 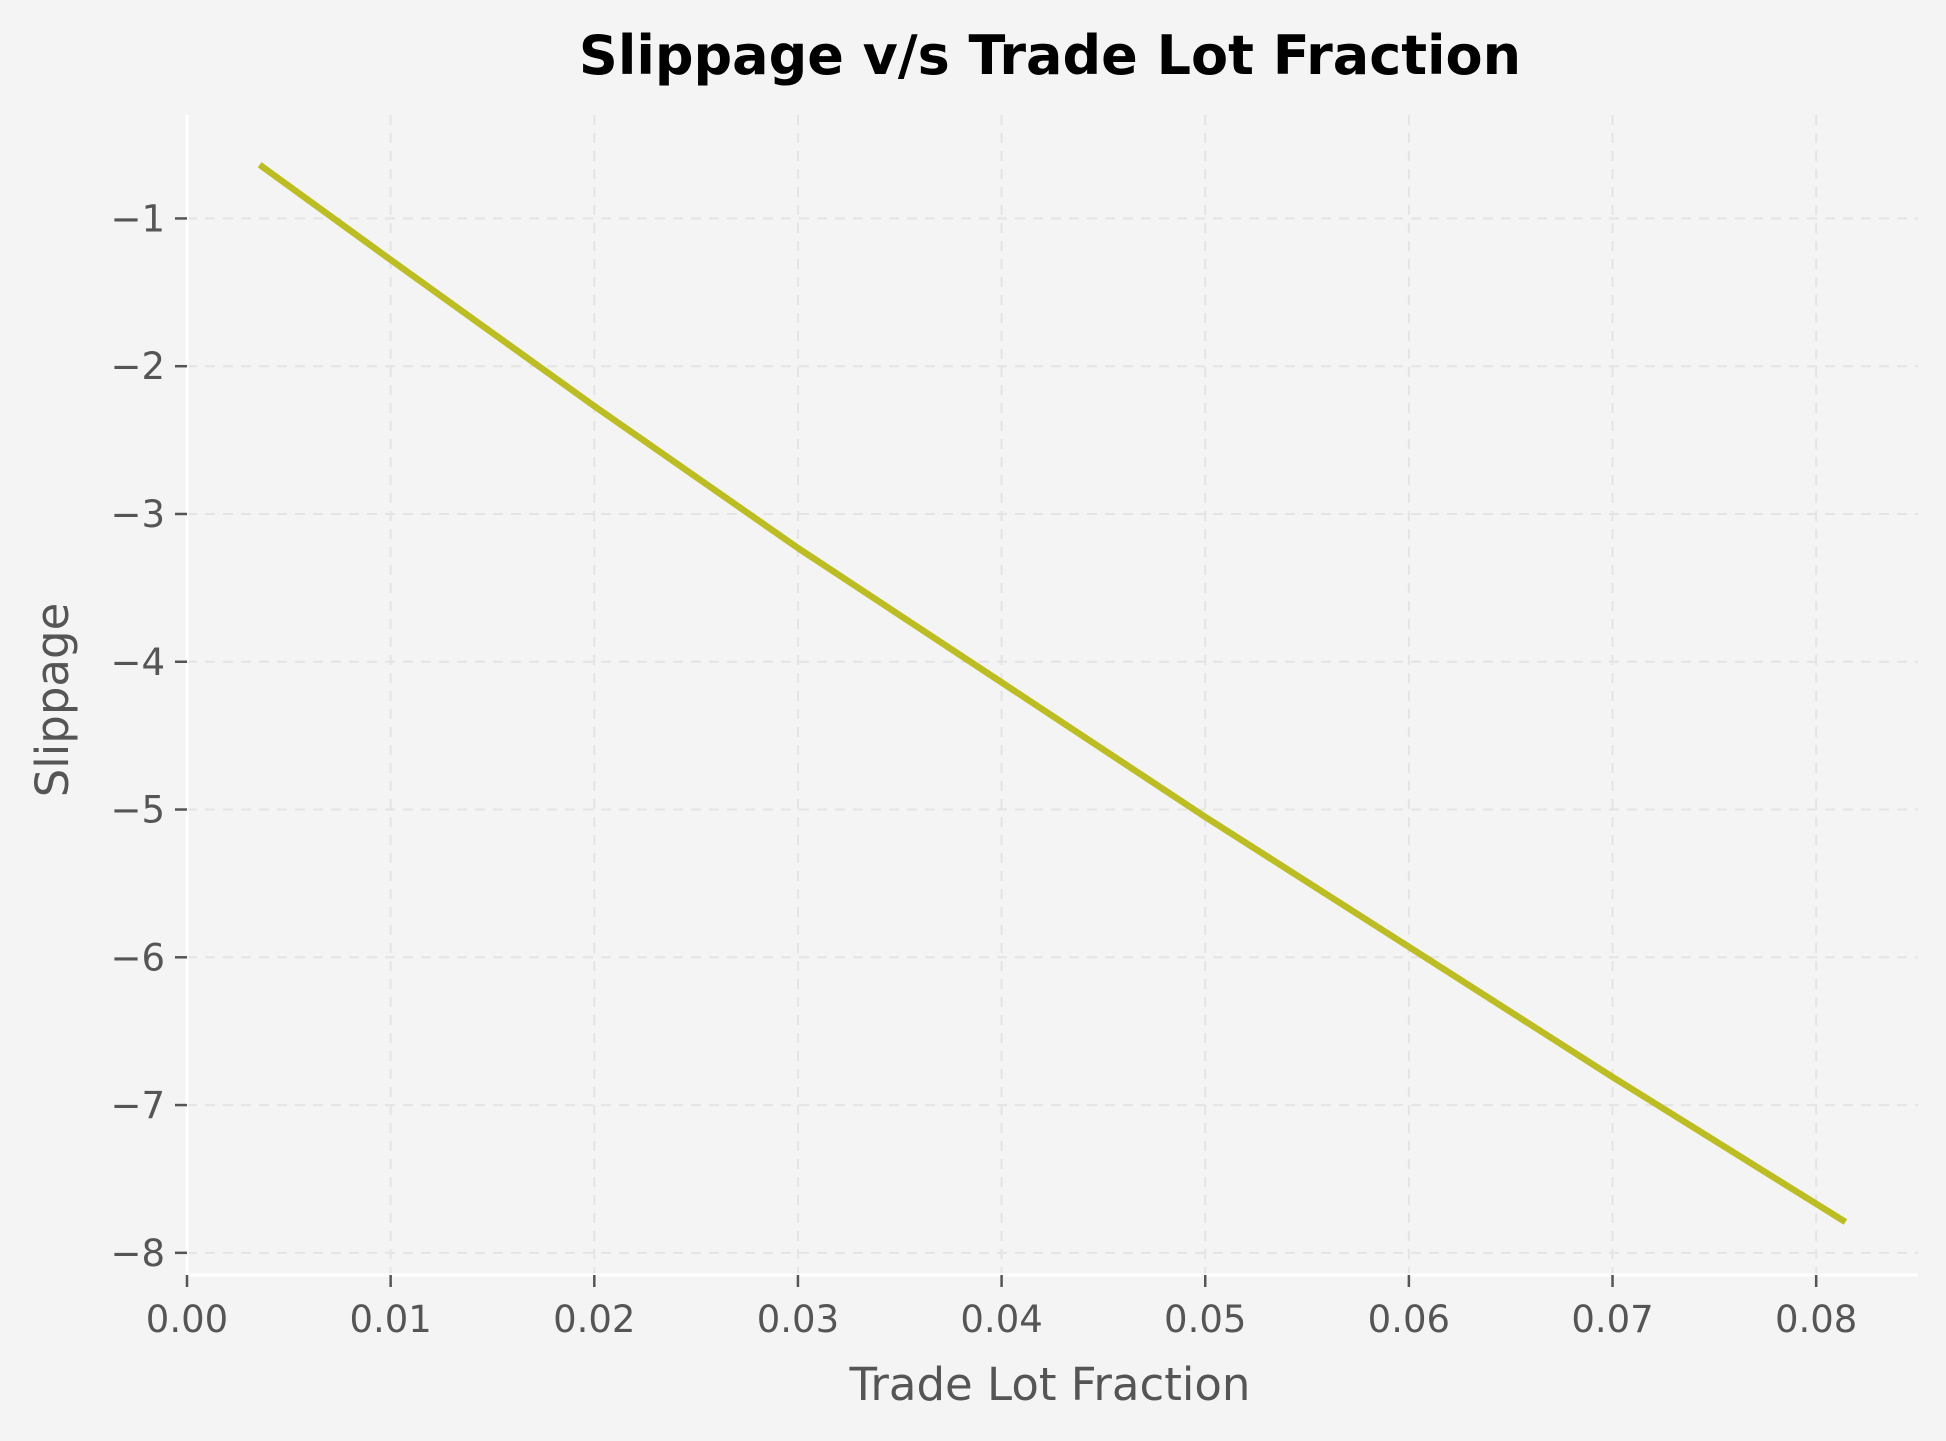 What do you see at coordinates (137, 514) in the screenshot?
I see `y-tick-label: −3` at bounding box center [137, 514].